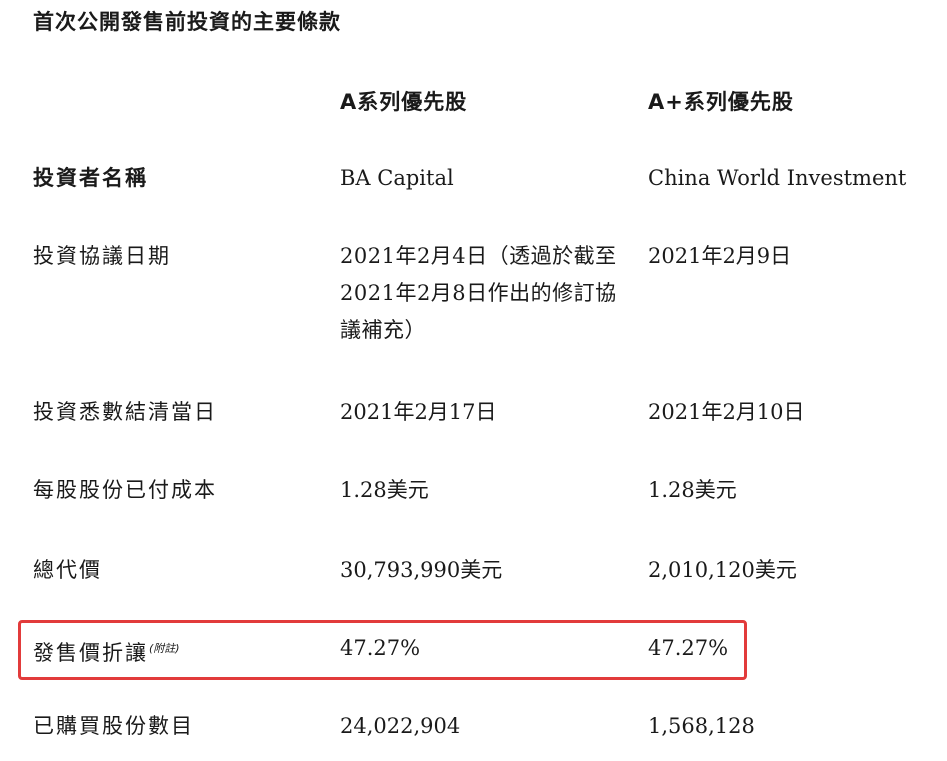 The image size is (947, 761). I want to click on cell-series-a: BA Capital, so click(397, 178).